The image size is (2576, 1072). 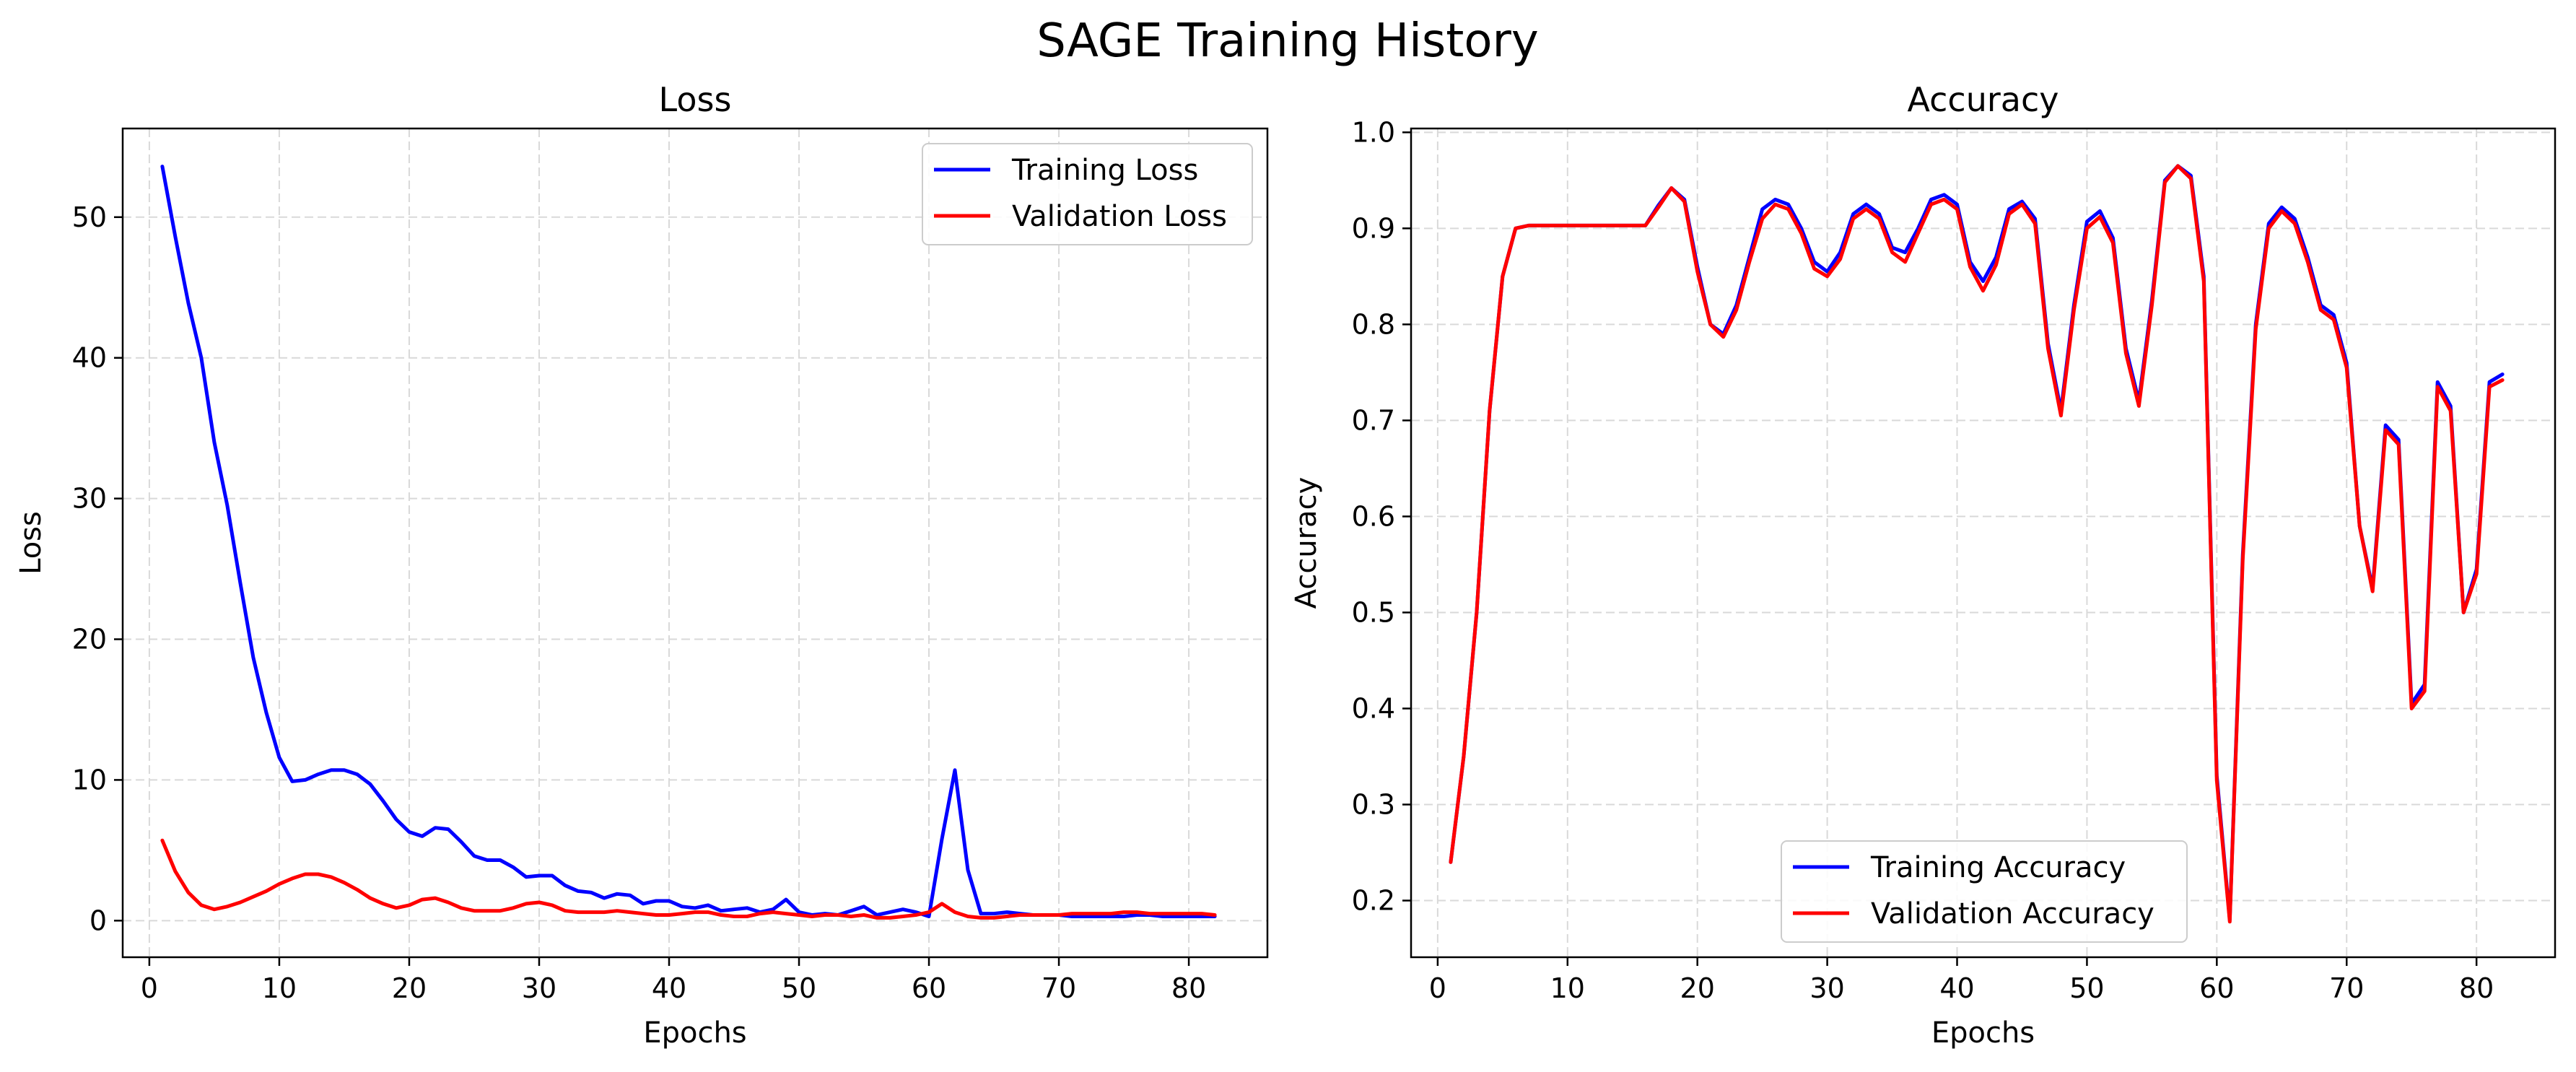 What do you see at coordinates (1287, 41) in the screenshot?
I see `figure-title: SAGE Training History` at bounding box center [1287, 41].